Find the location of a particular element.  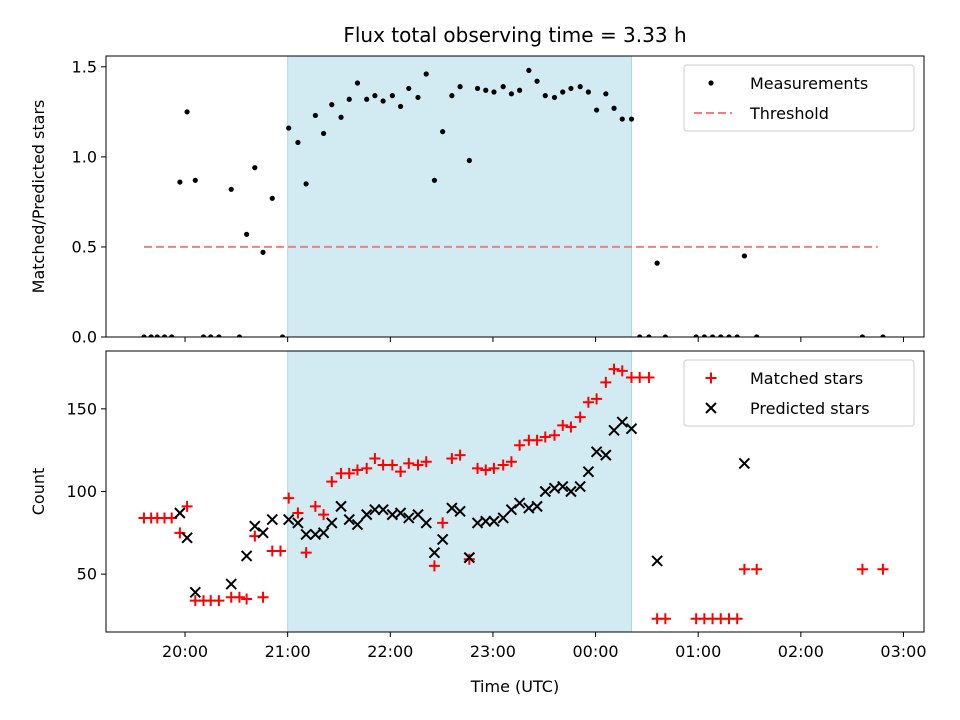

legend-label: Threshold is located at coordinates (789, 113).